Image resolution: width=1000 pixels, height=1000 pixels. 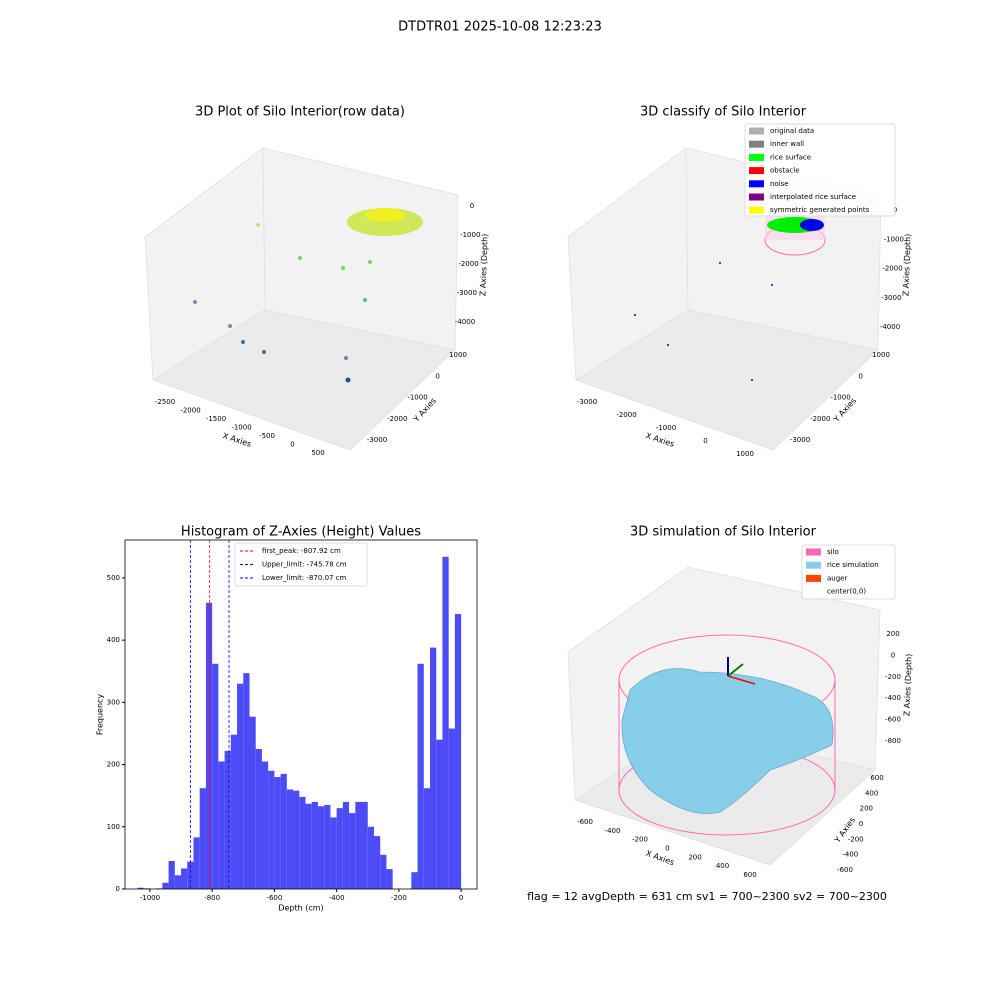 I want to click on suptitle: DTDTR01 2025-10-08 12:23:23, so click(x=500, y=27).